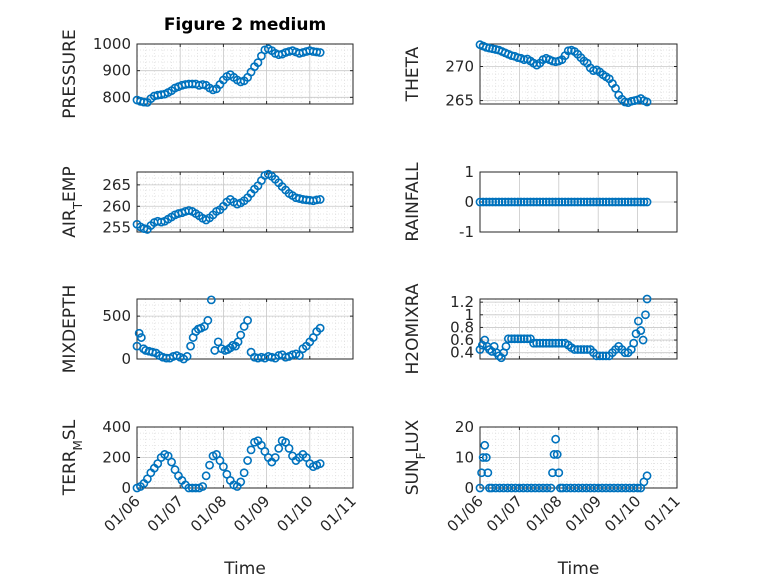  Describe the element at coordinates (415, 457) in the screenshot. I see `y-axis-label: SUNFLUX` at that location.